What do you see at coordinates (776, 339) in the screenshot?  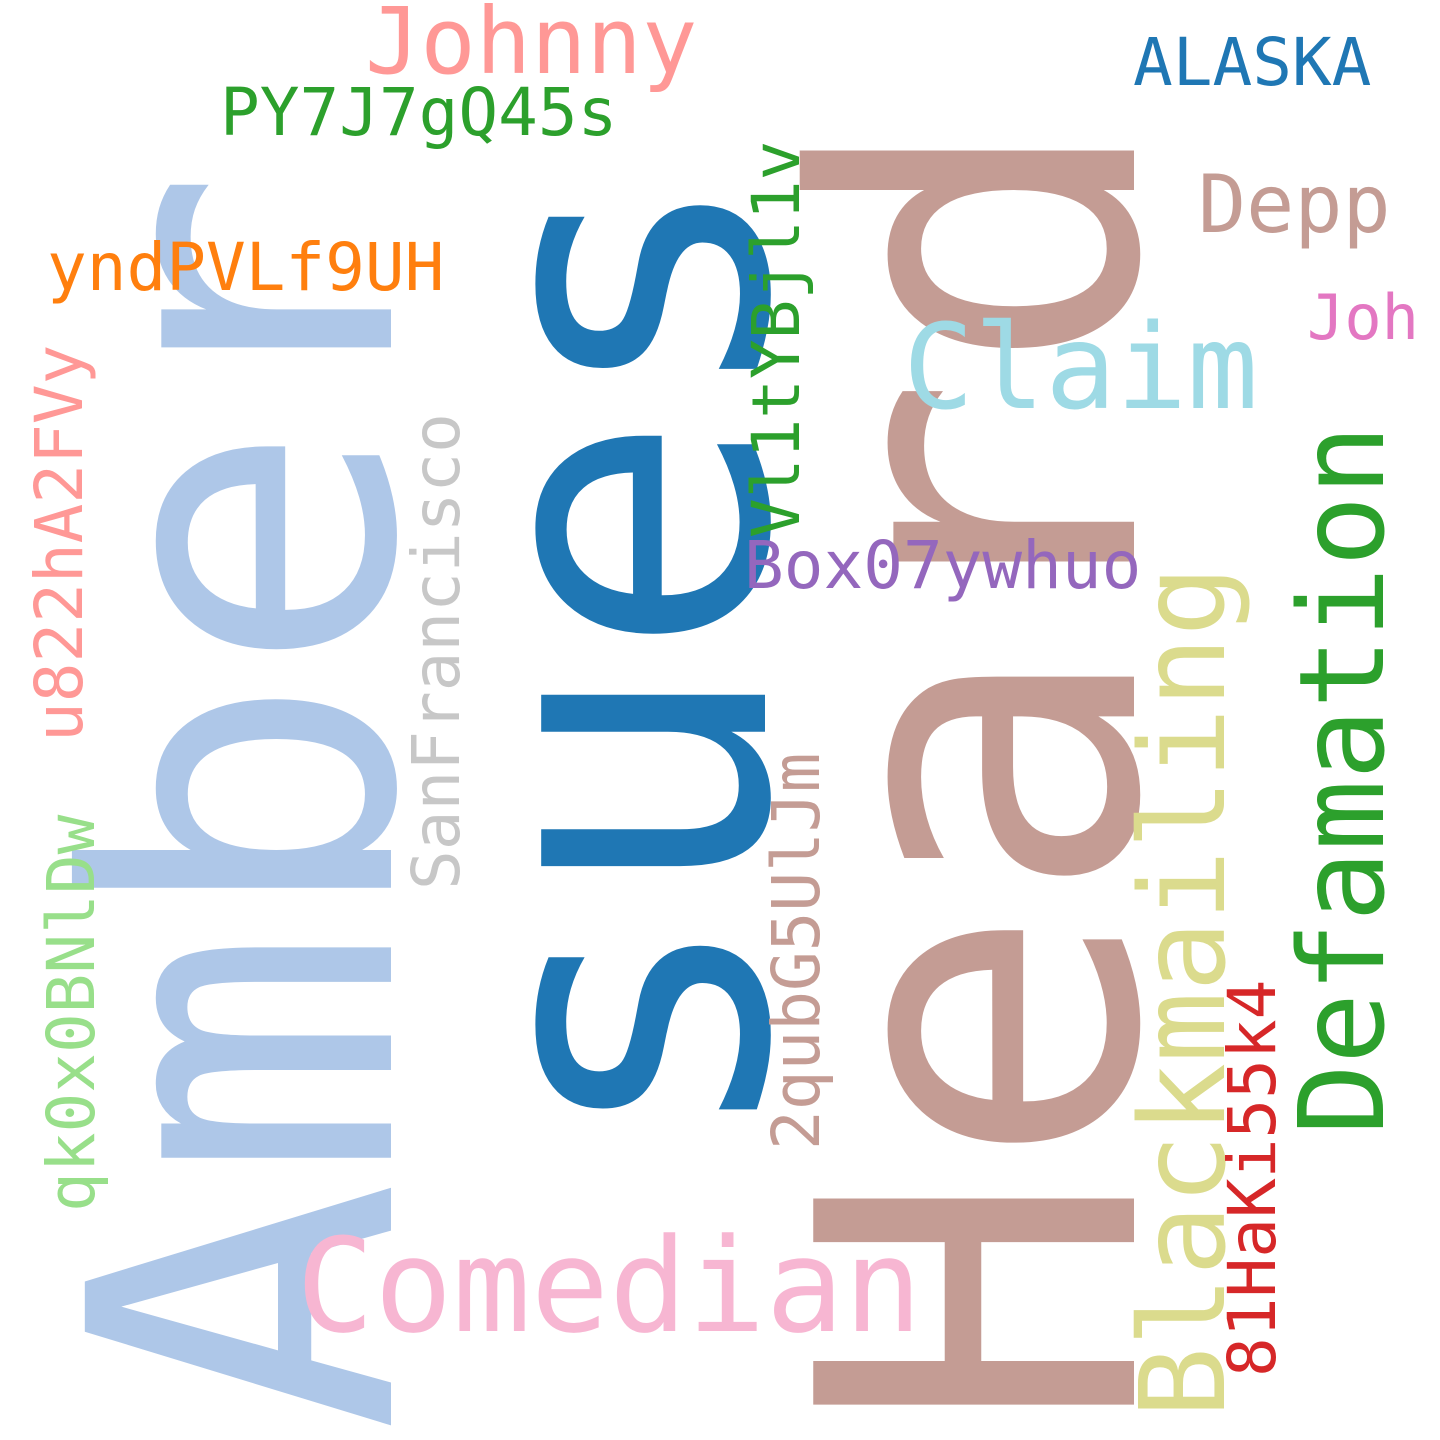 I see `word-vl1tybjl1v: Vl1tYBjl1v` at bounding box center [776, 339].